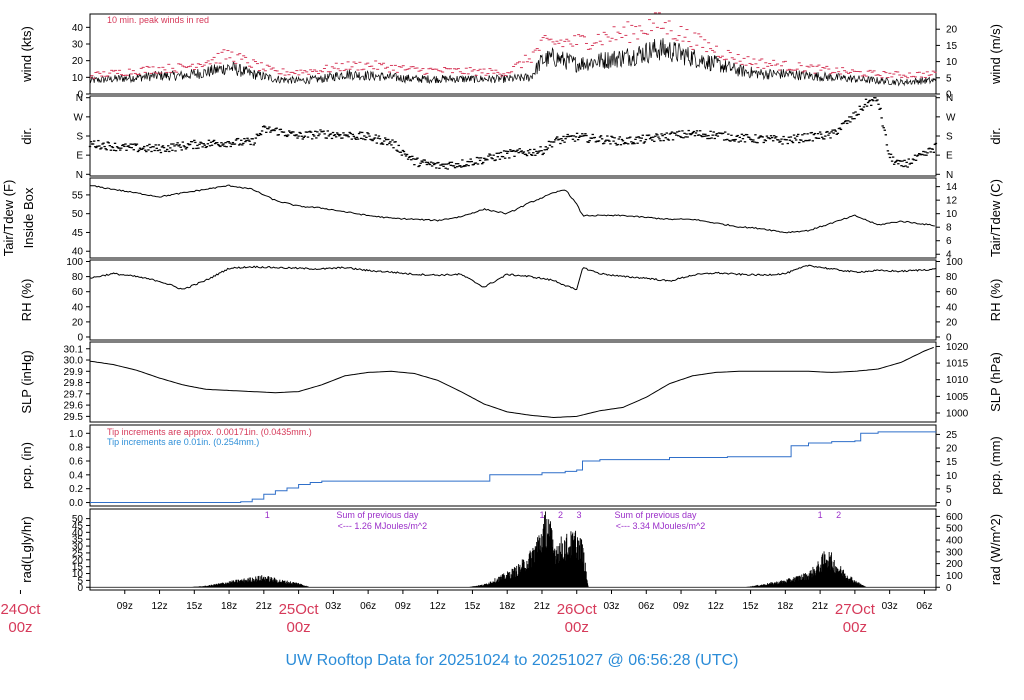 Image resolution: width=1024 pixels, height=700 pixels. I want to click on wind-right-tick-label: 20, so click(952, 30).